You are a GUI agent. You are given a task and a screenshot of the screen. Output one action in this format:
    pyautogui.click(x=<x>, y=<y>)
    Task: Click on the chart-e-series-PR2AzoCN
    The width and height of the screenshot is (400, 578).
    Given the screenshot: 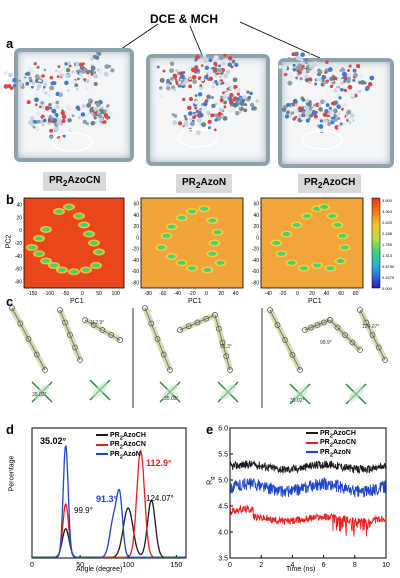 What is the action you would take?
    pyautogui.click(x=308, y=520)
    